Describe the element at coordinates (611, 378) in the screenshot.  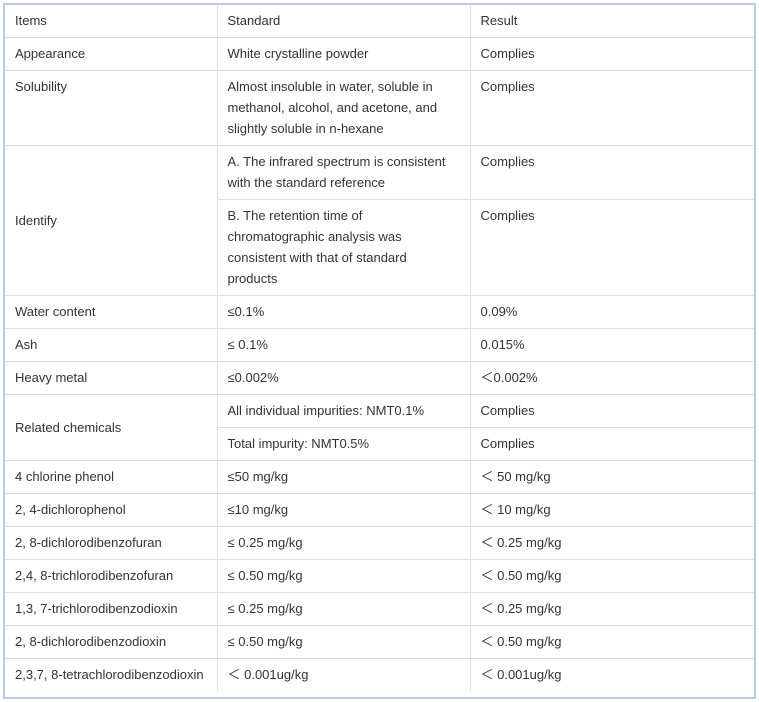
I see `result-cell: ＜0.002%` at that location.